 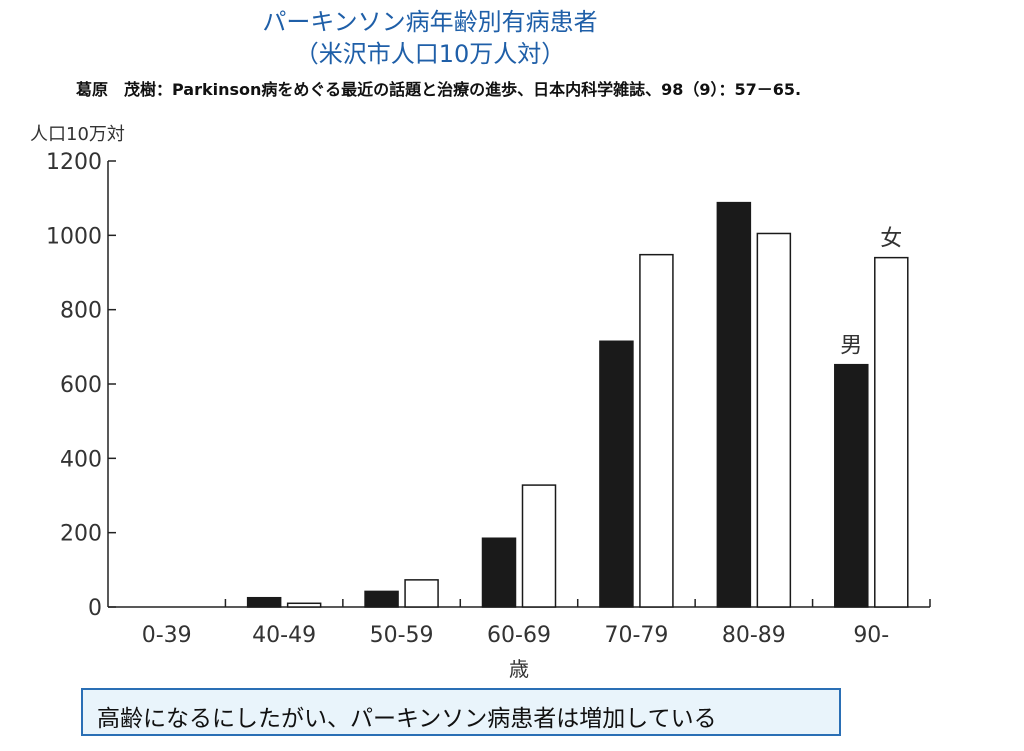 What do you see at coordinates (407, 719) in the screenshot?
I see `caption-text: 高齢になるにしたがい、パーキンソン病患者は増加している` at bounding box center [407, 719].